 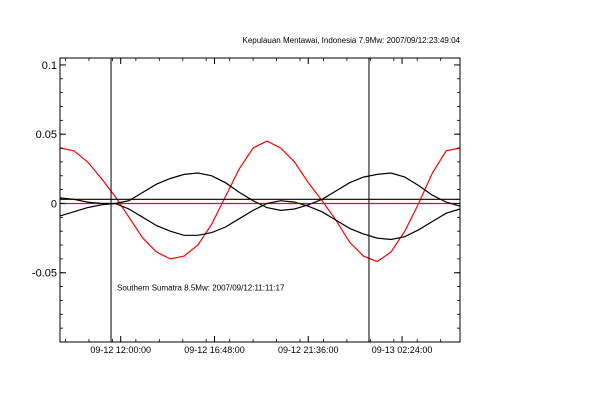 I want to click on ytick-label-3: -0.05, so click(x=44, y=274).